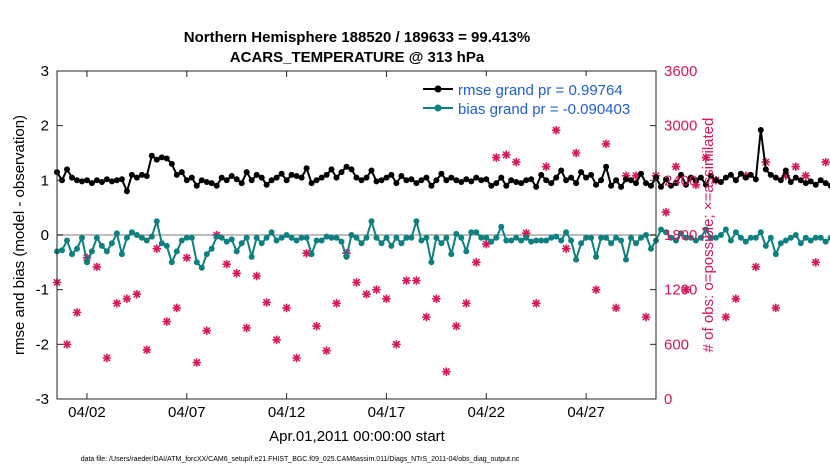 Image resolution: width=830 pixels, height=470 pixels. Describe the element at coordinates (676, 344) in the screenshot. I see `right-y-tick-label: 600` at that location.